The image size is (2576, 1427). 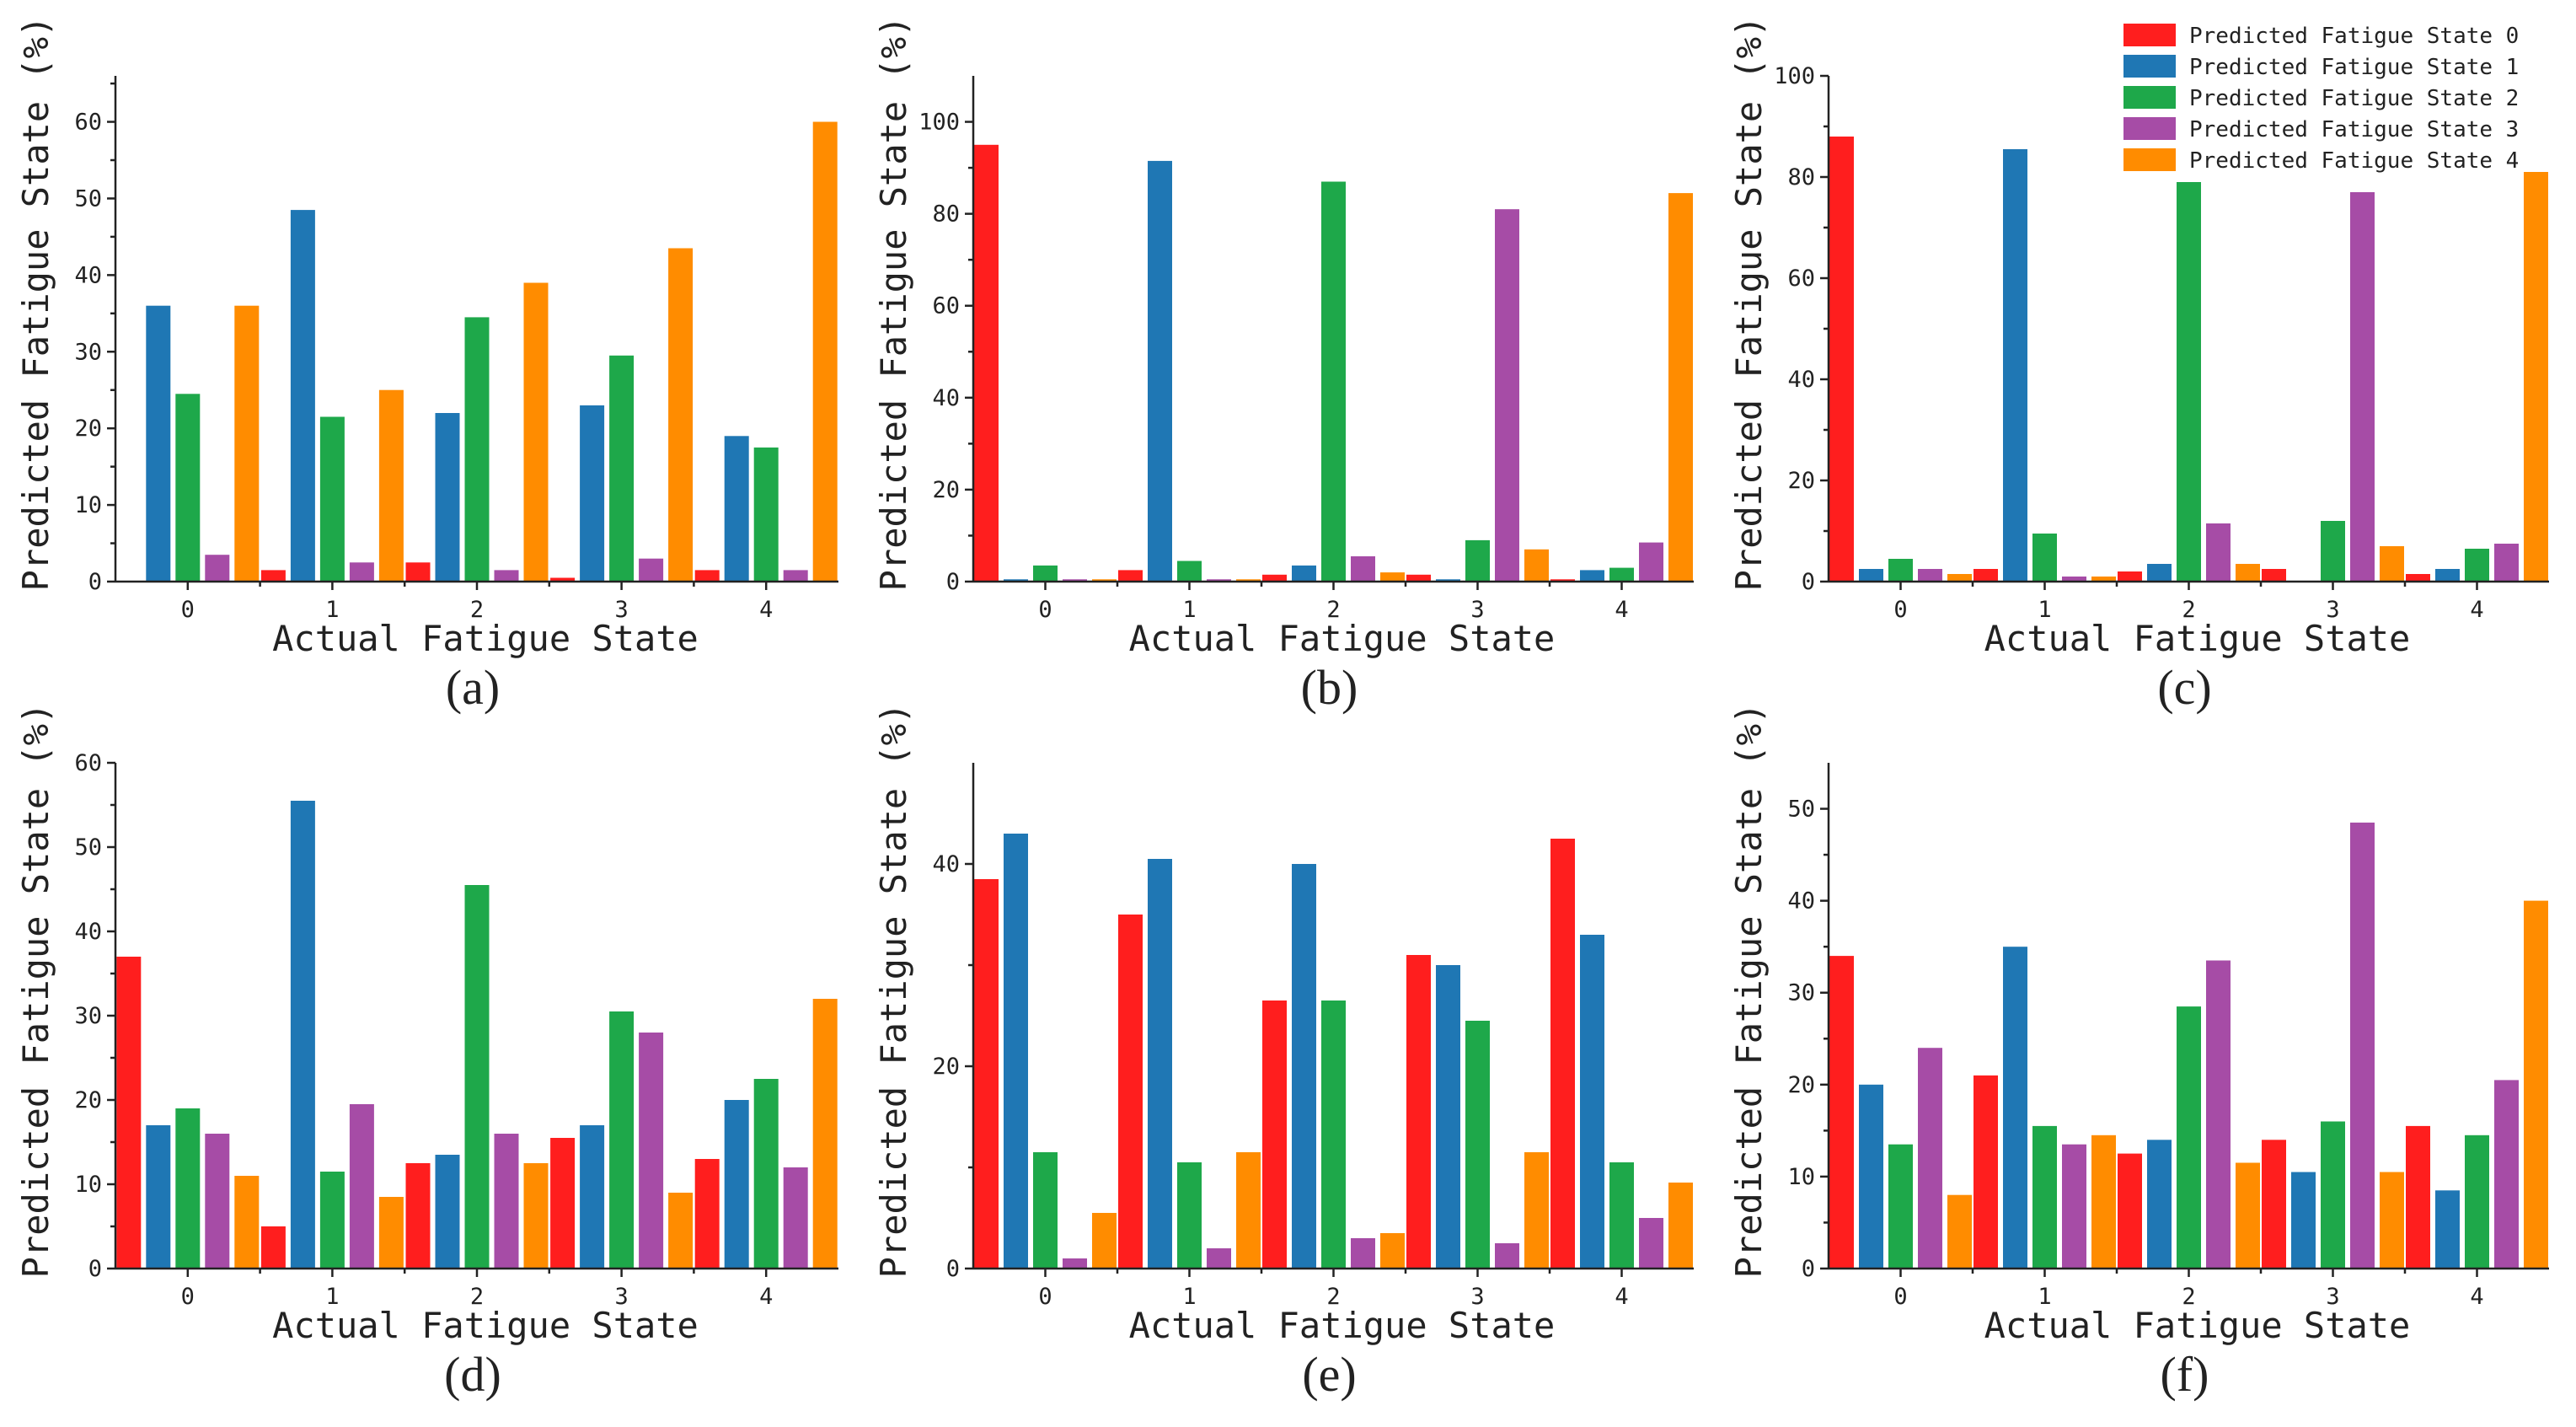 What do you see at coordinates (1274, 578) in the screenshot?
I see `bar-p2-cat2-series0` at bounding box center [1274, 578].